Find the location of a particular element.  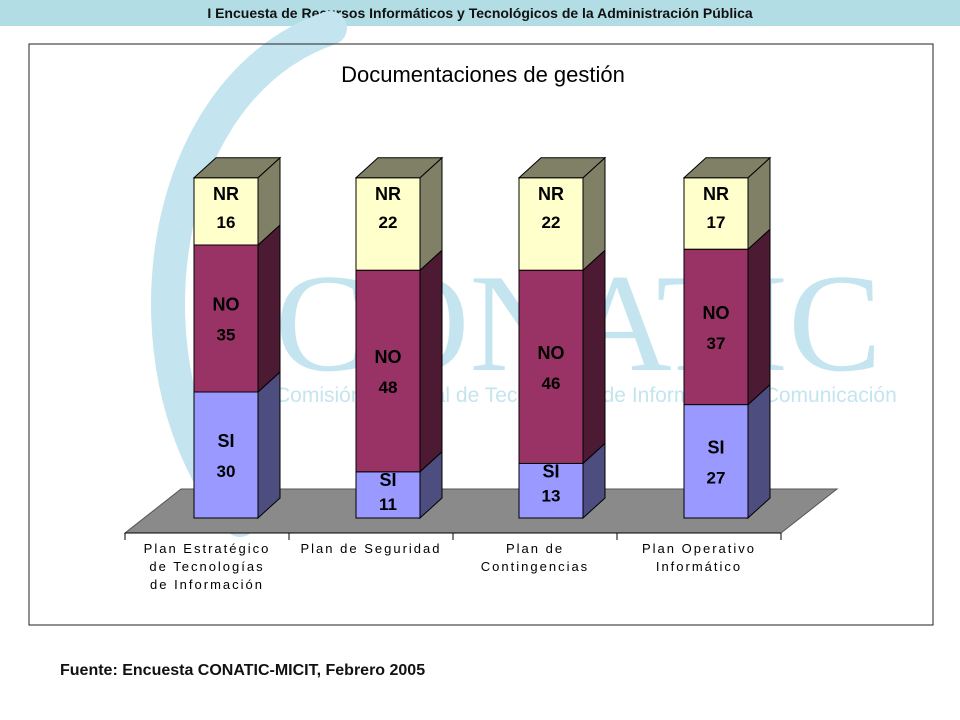

data-label-nr-2: 22 is located at coordinates (388, 222).